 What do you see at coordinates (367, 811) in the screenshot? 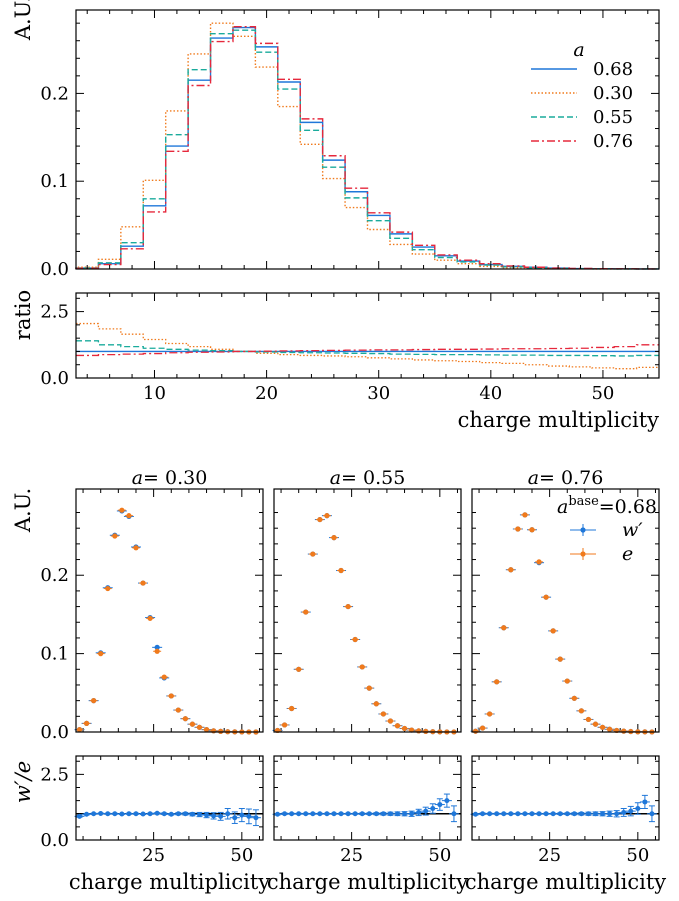
I see `grid-ratio-ticks-1: 25 50` at bounding box center [367, 811].